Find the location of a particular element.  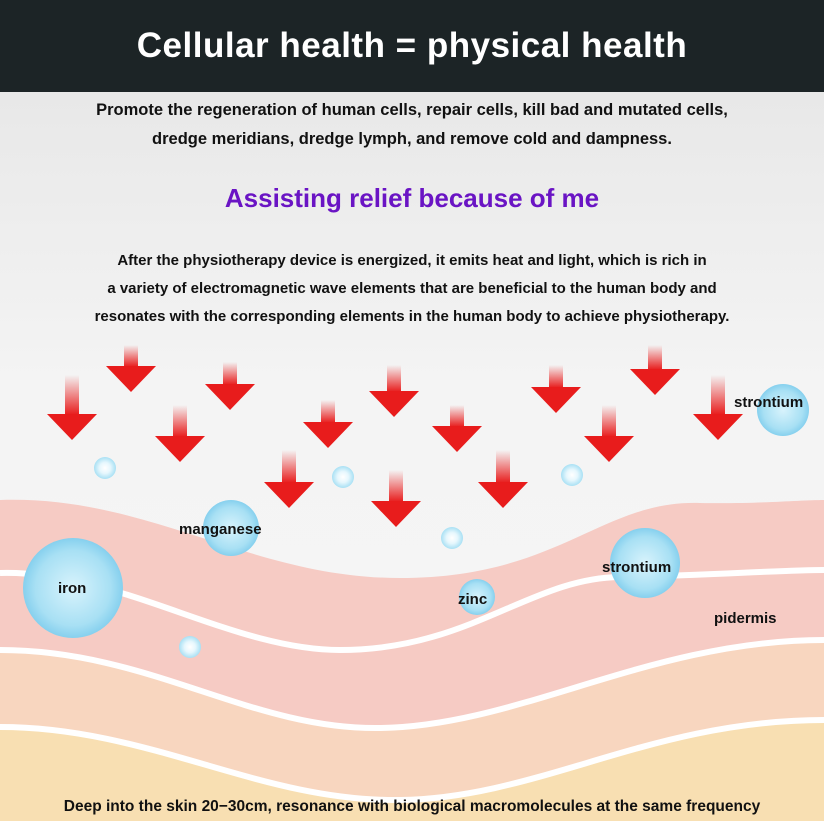

label-zinc: zinc is located at coordinates (473, 599).